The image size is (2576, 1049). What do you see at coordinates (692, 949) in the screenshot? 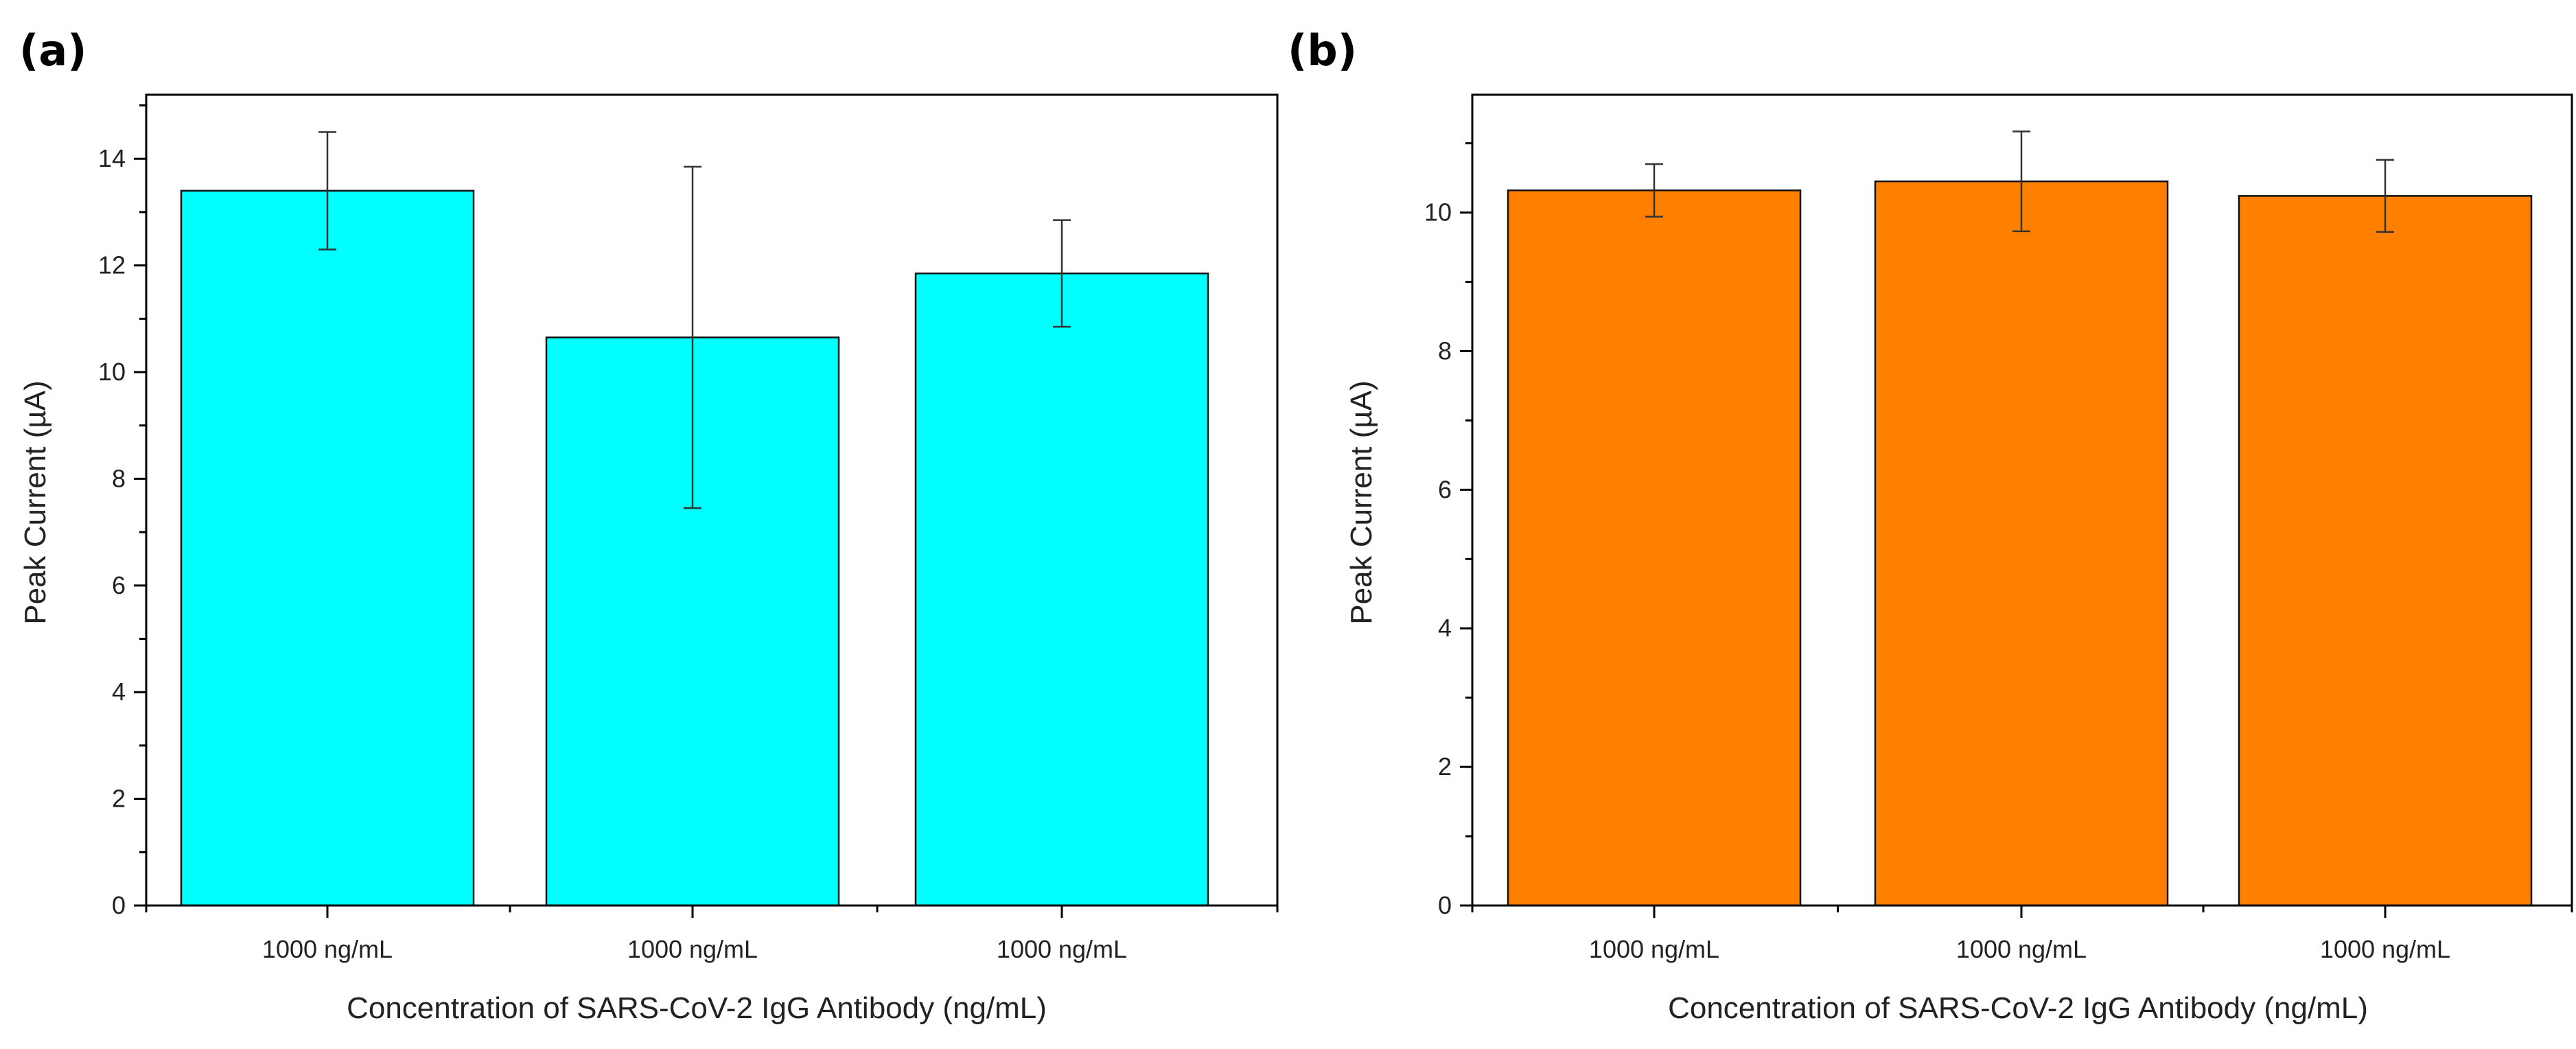
I see `x-tick-label-a-2: 1000 ng/mL` at bounding box center [692, 949].